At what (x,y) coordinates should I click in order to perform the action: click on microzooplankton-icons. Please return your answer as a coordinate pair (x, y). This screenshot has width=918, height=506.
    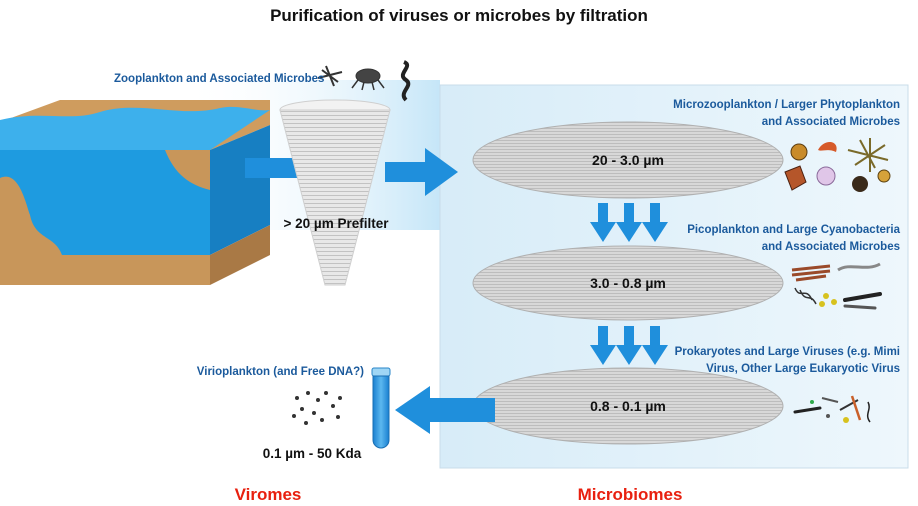
    Looking at the image, I should click on (837, 165).